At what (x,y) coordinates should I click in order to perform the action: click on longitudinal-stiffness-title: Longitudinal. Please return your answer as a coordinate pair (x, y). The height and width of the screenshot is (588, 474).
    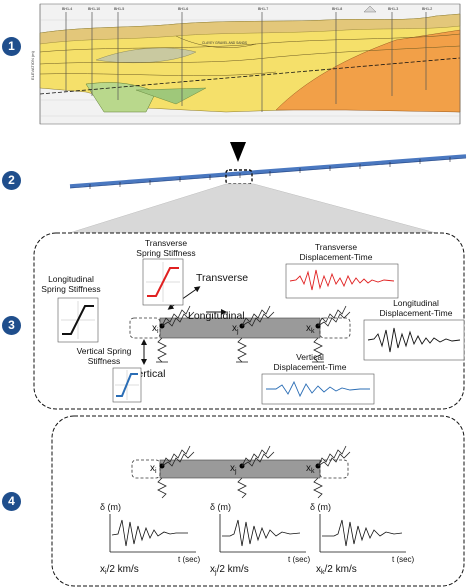
    Looking at the image, I should click on (71, 279).